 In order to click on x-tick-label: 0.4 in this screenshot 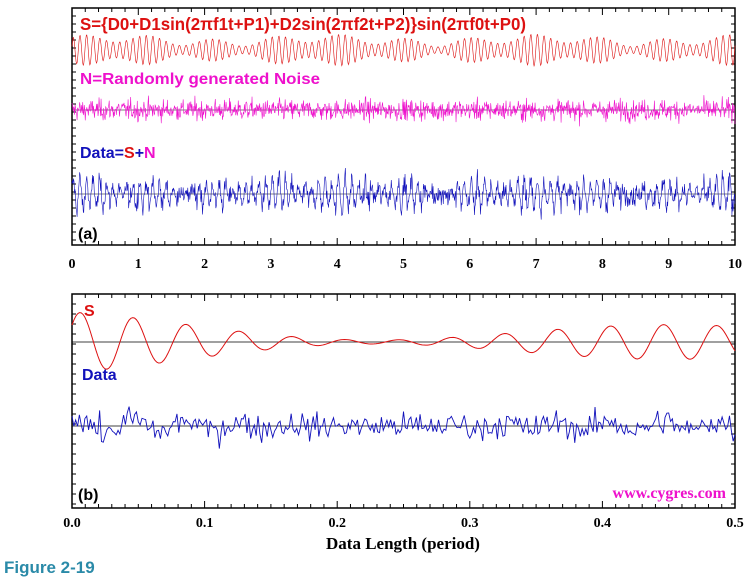, I will do `click(603, 523)`.